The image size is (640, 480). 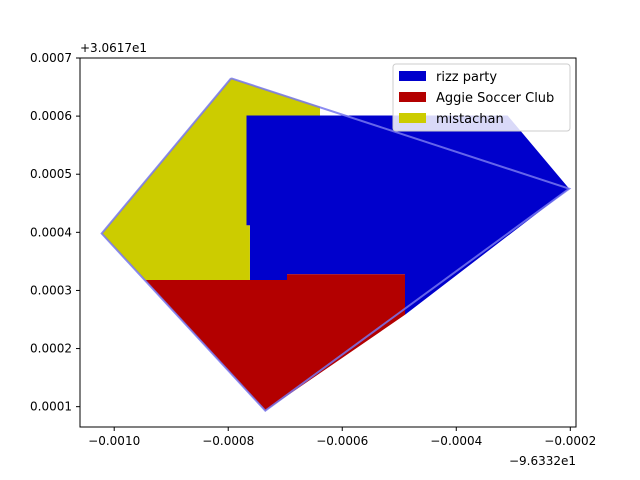 I want to click on y-offset-label: +3.0617e1, so click(x=113, y=48).